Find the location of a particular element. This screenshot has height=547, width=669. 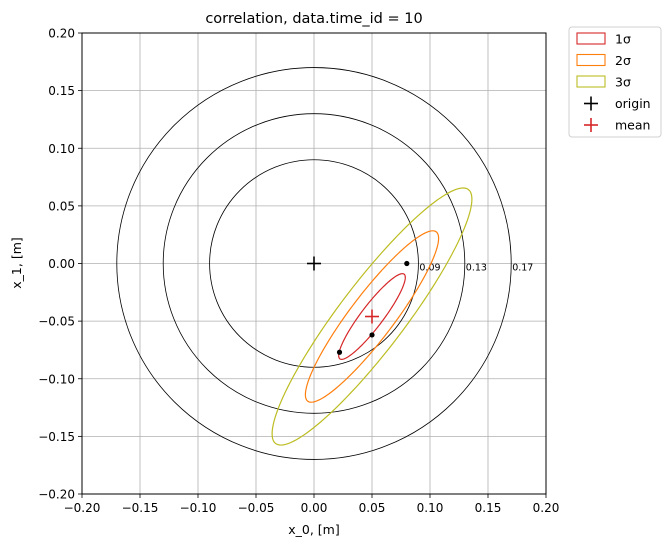

sample-points is located at coordinates (373, 307).